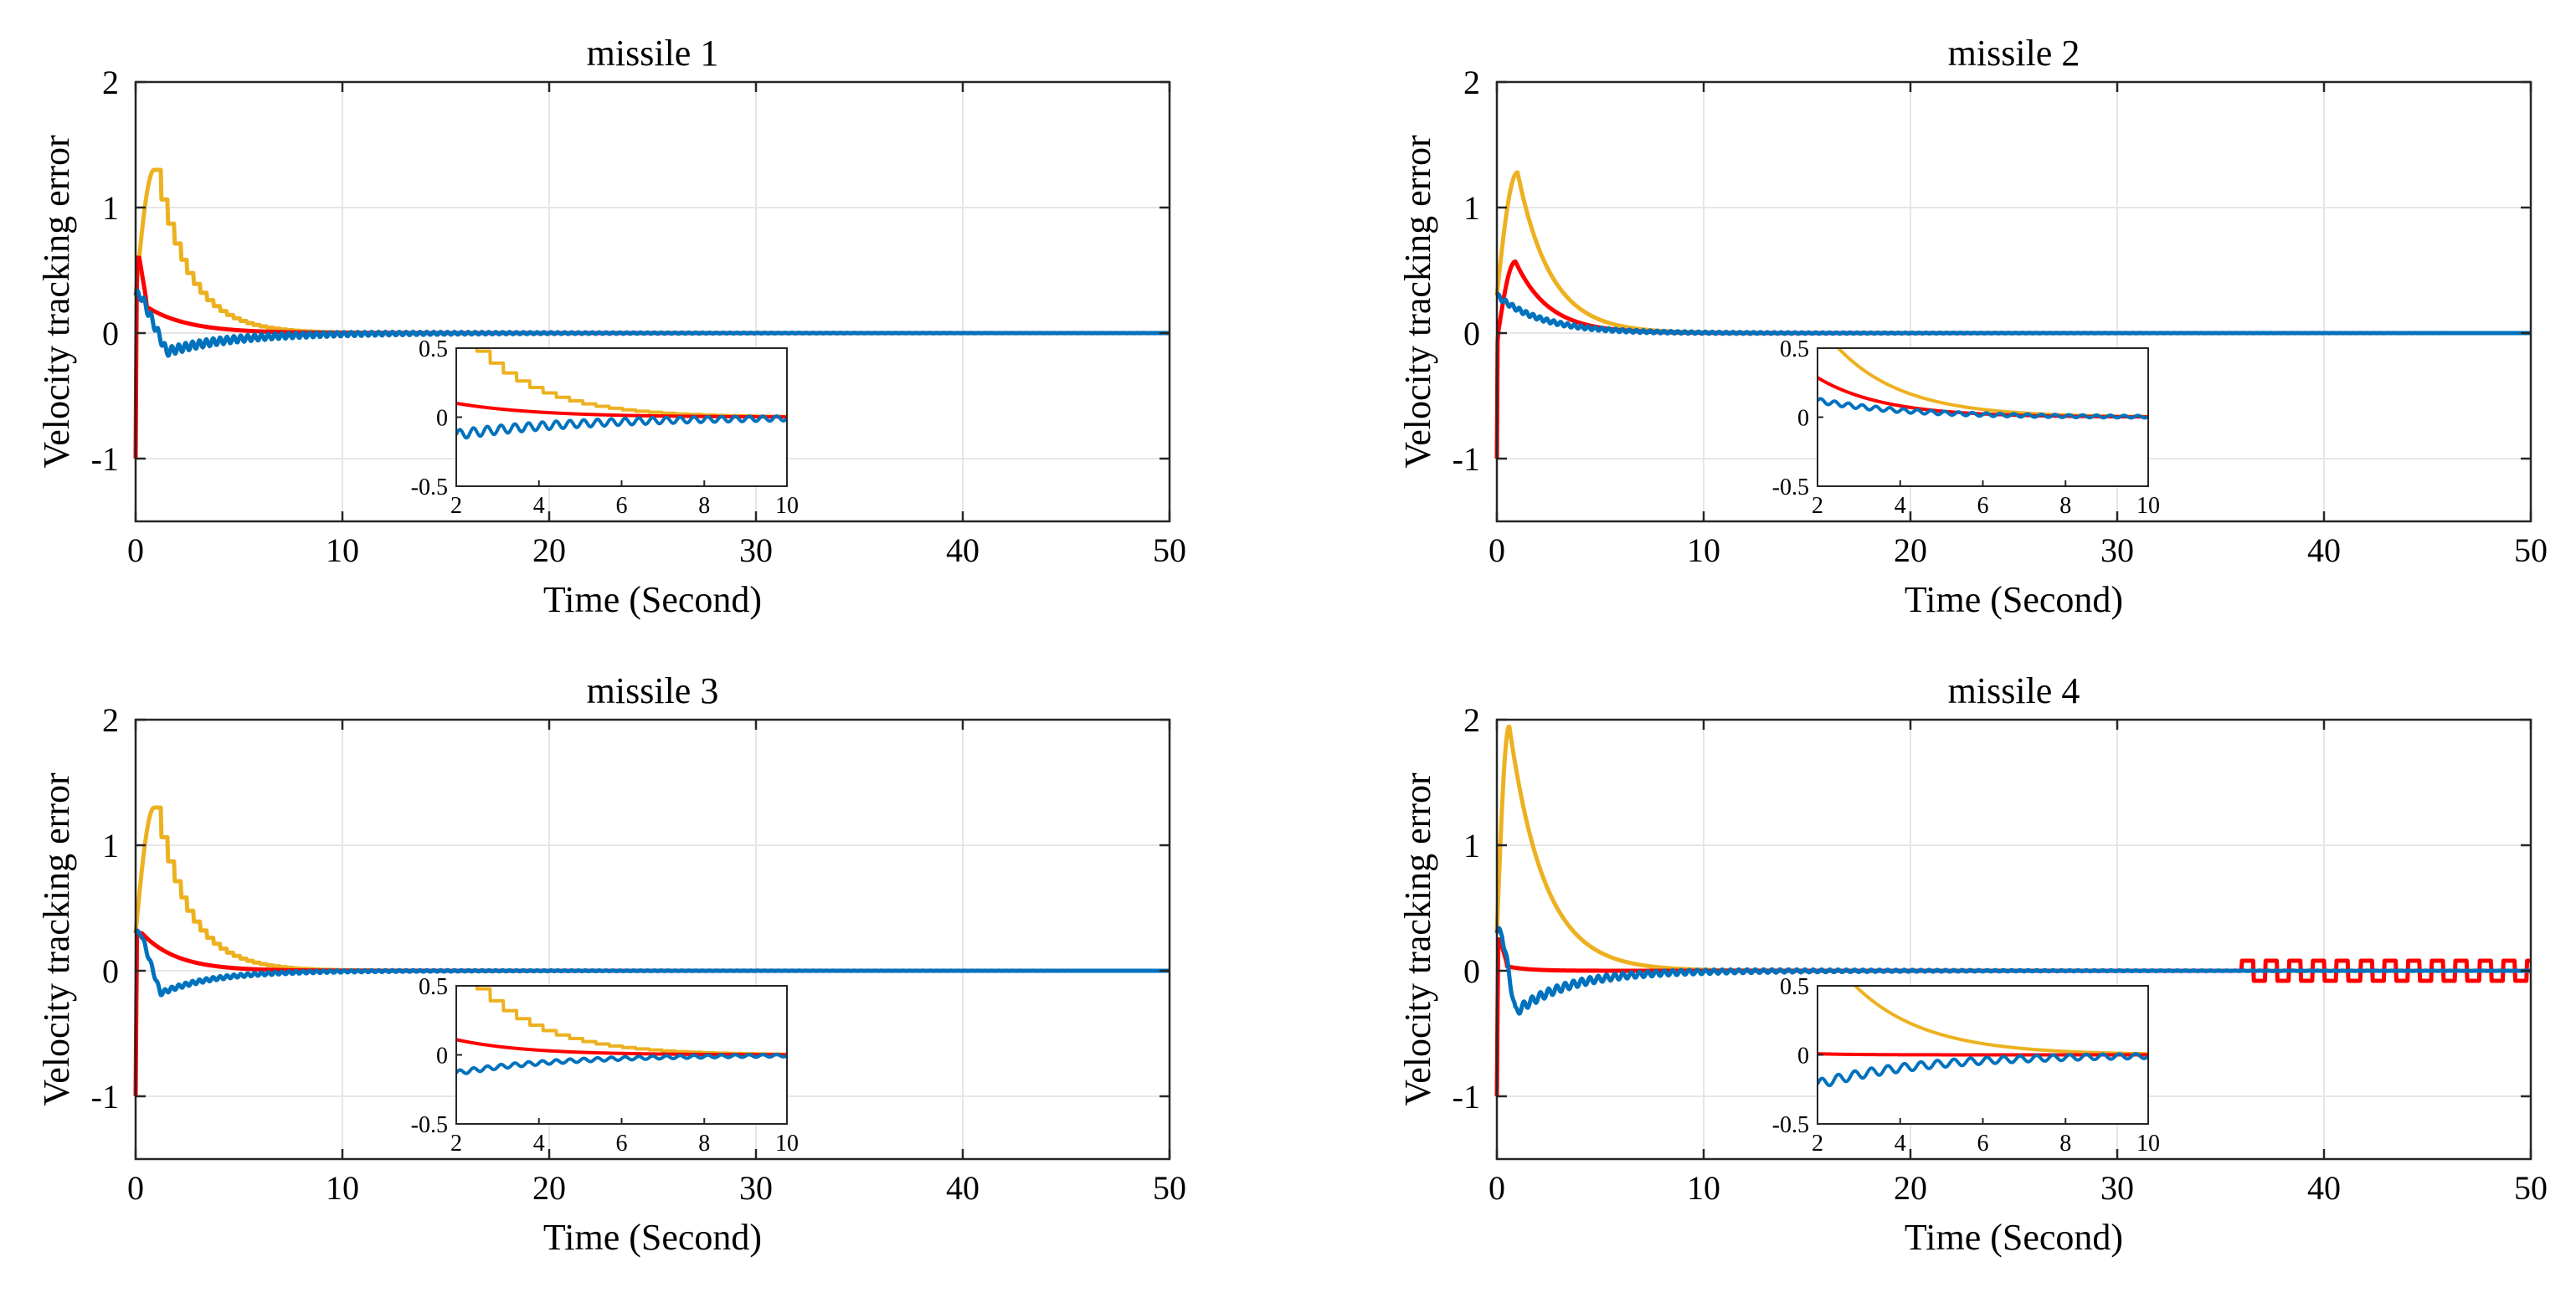 This screenshot has width=2576, height=1303. Describe the element at coordinates (653, 53) in the screenshot. I see `chart-title: missile 1` at that location.